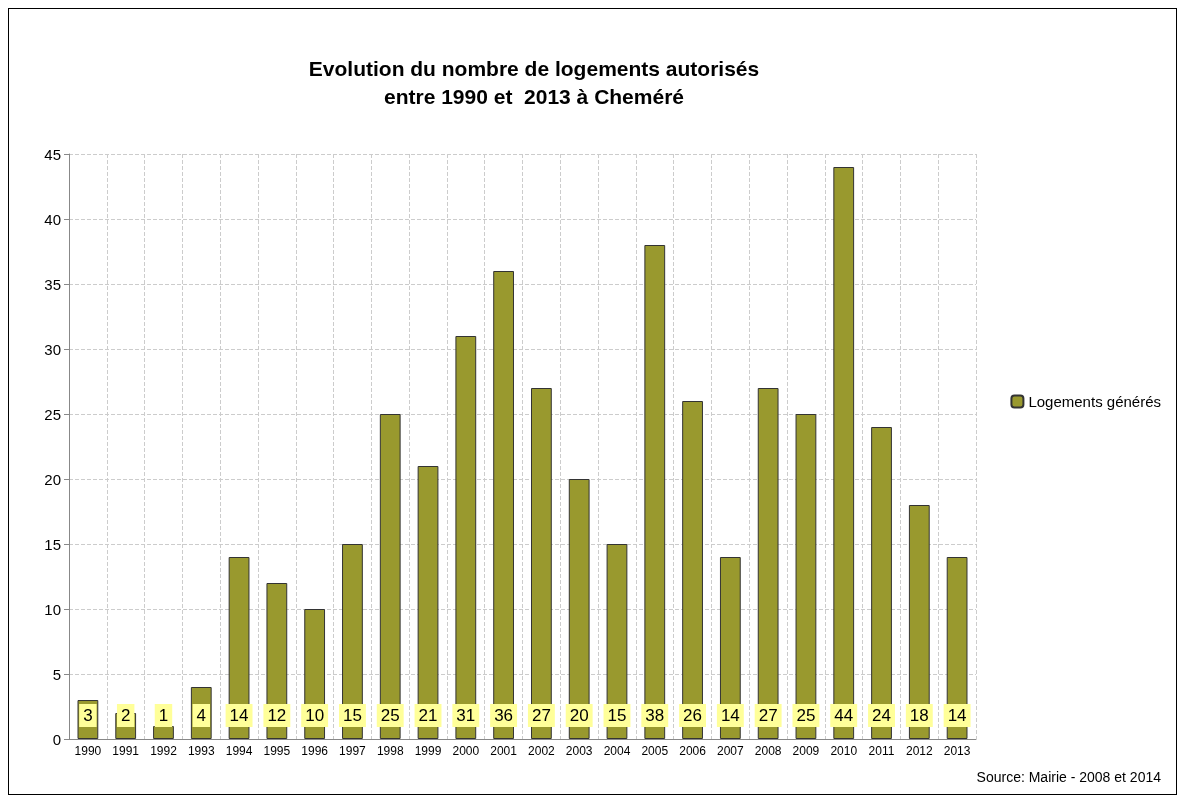 The image size is (1185, 803). Describe the element at coordinates (56, 739) in the screenshot. I see `y-tick-label: 0` at that location.